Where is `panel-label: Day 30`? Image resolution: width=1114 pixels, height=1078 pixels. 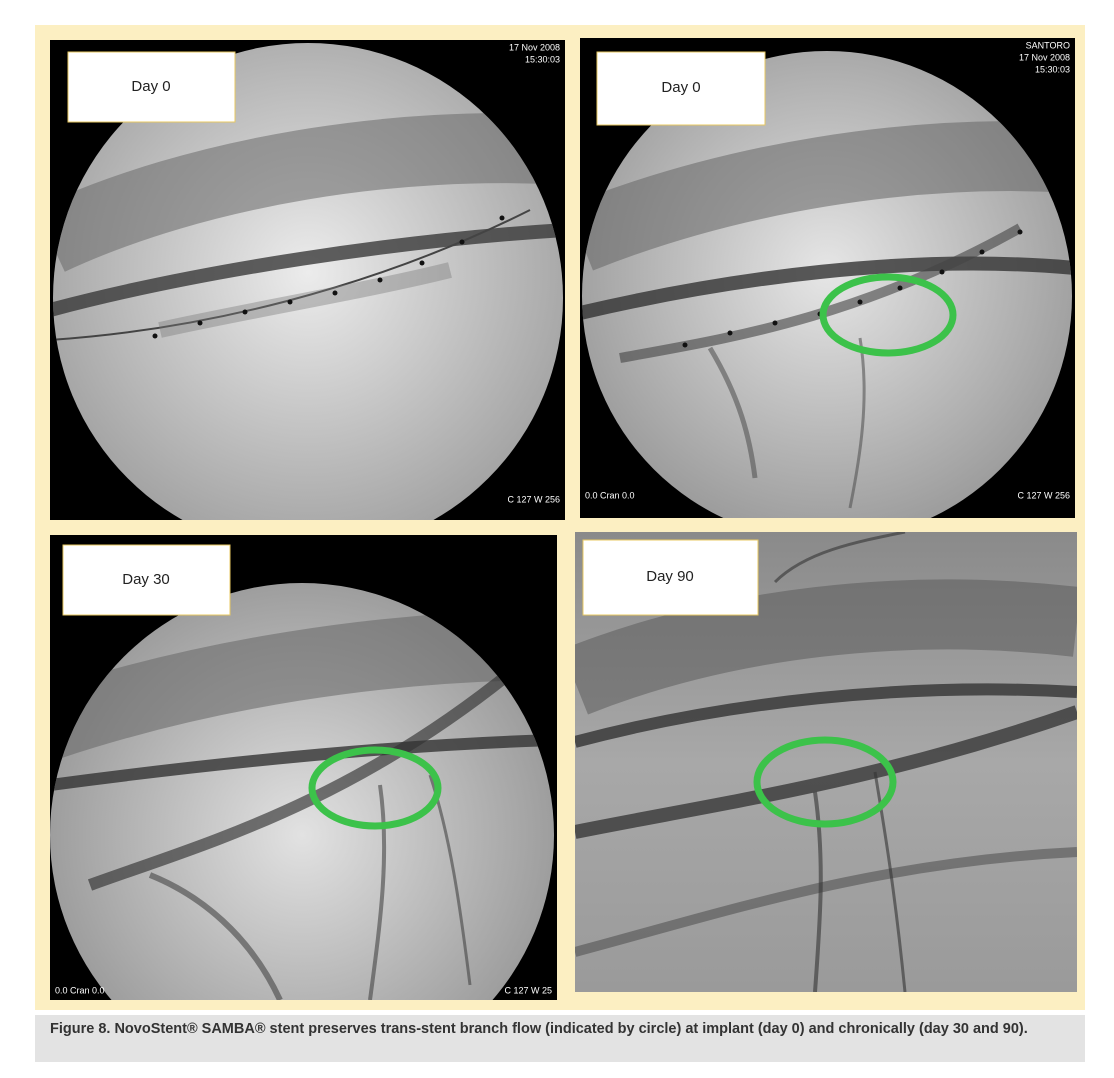 panel-label: Day 30 is located at coordinates (146, 579).